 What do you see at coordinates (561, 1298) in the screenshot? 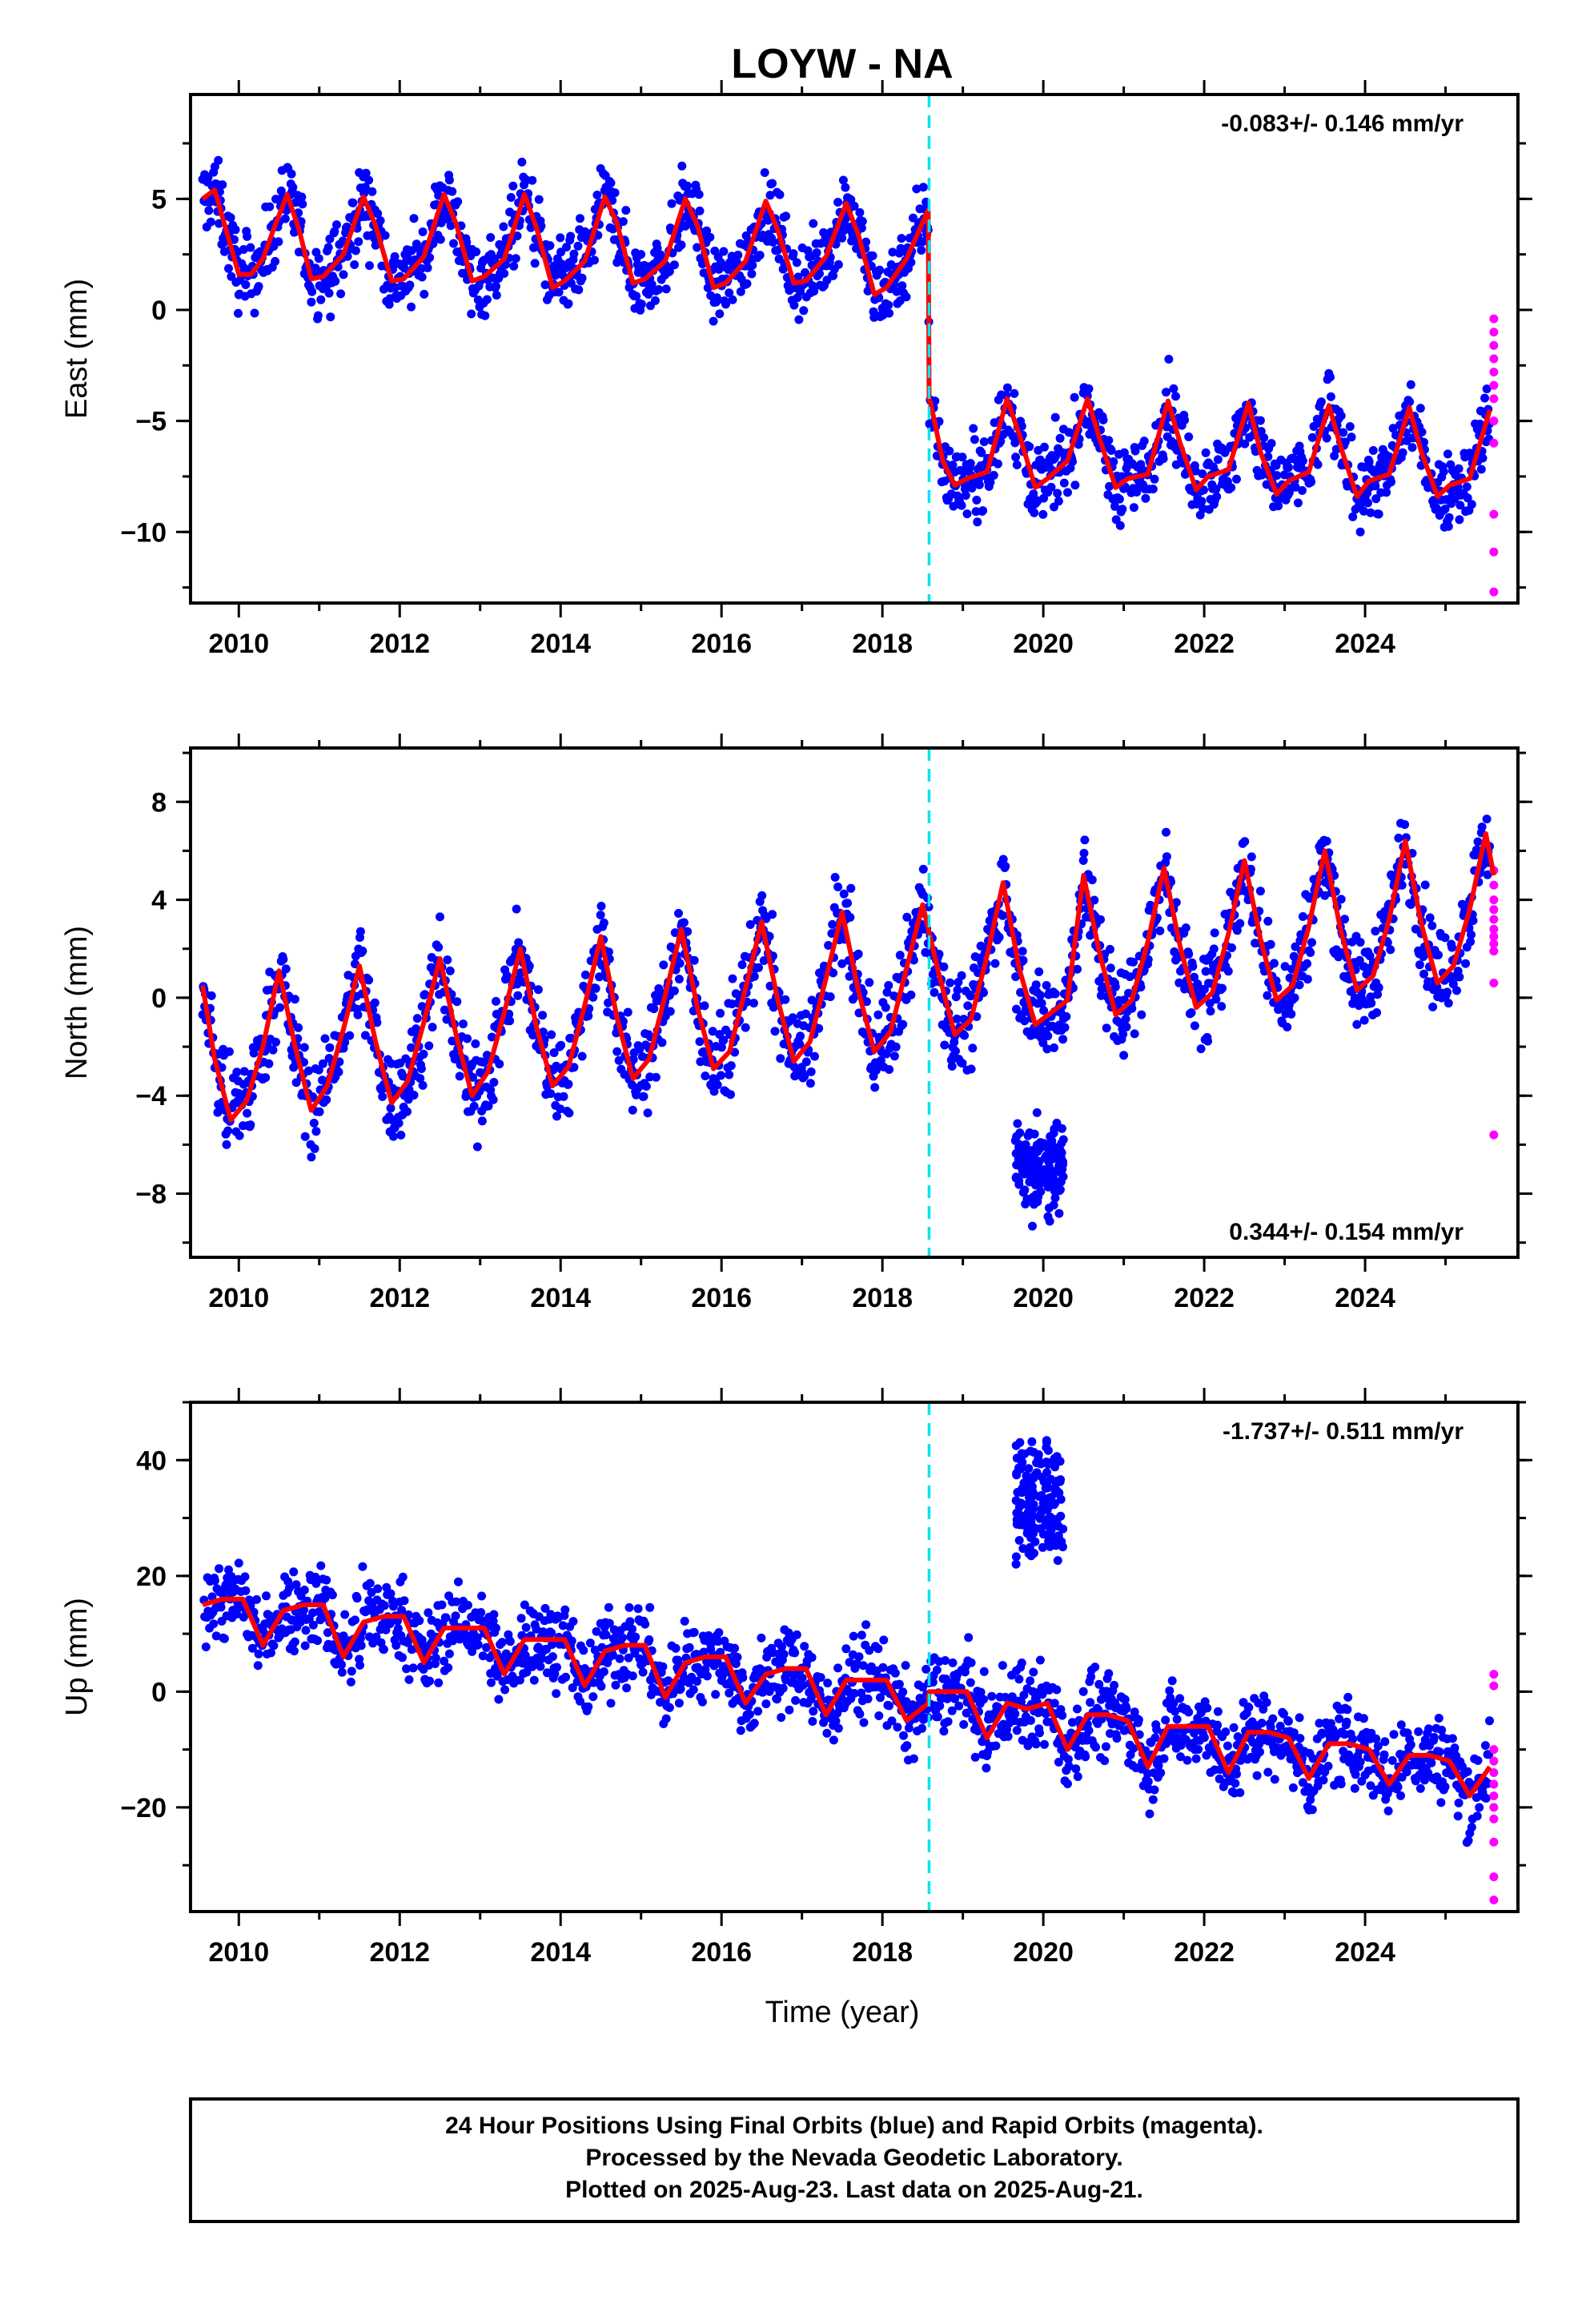
I see `x-tick-label: 2014` at bounding box center [561, 1298].